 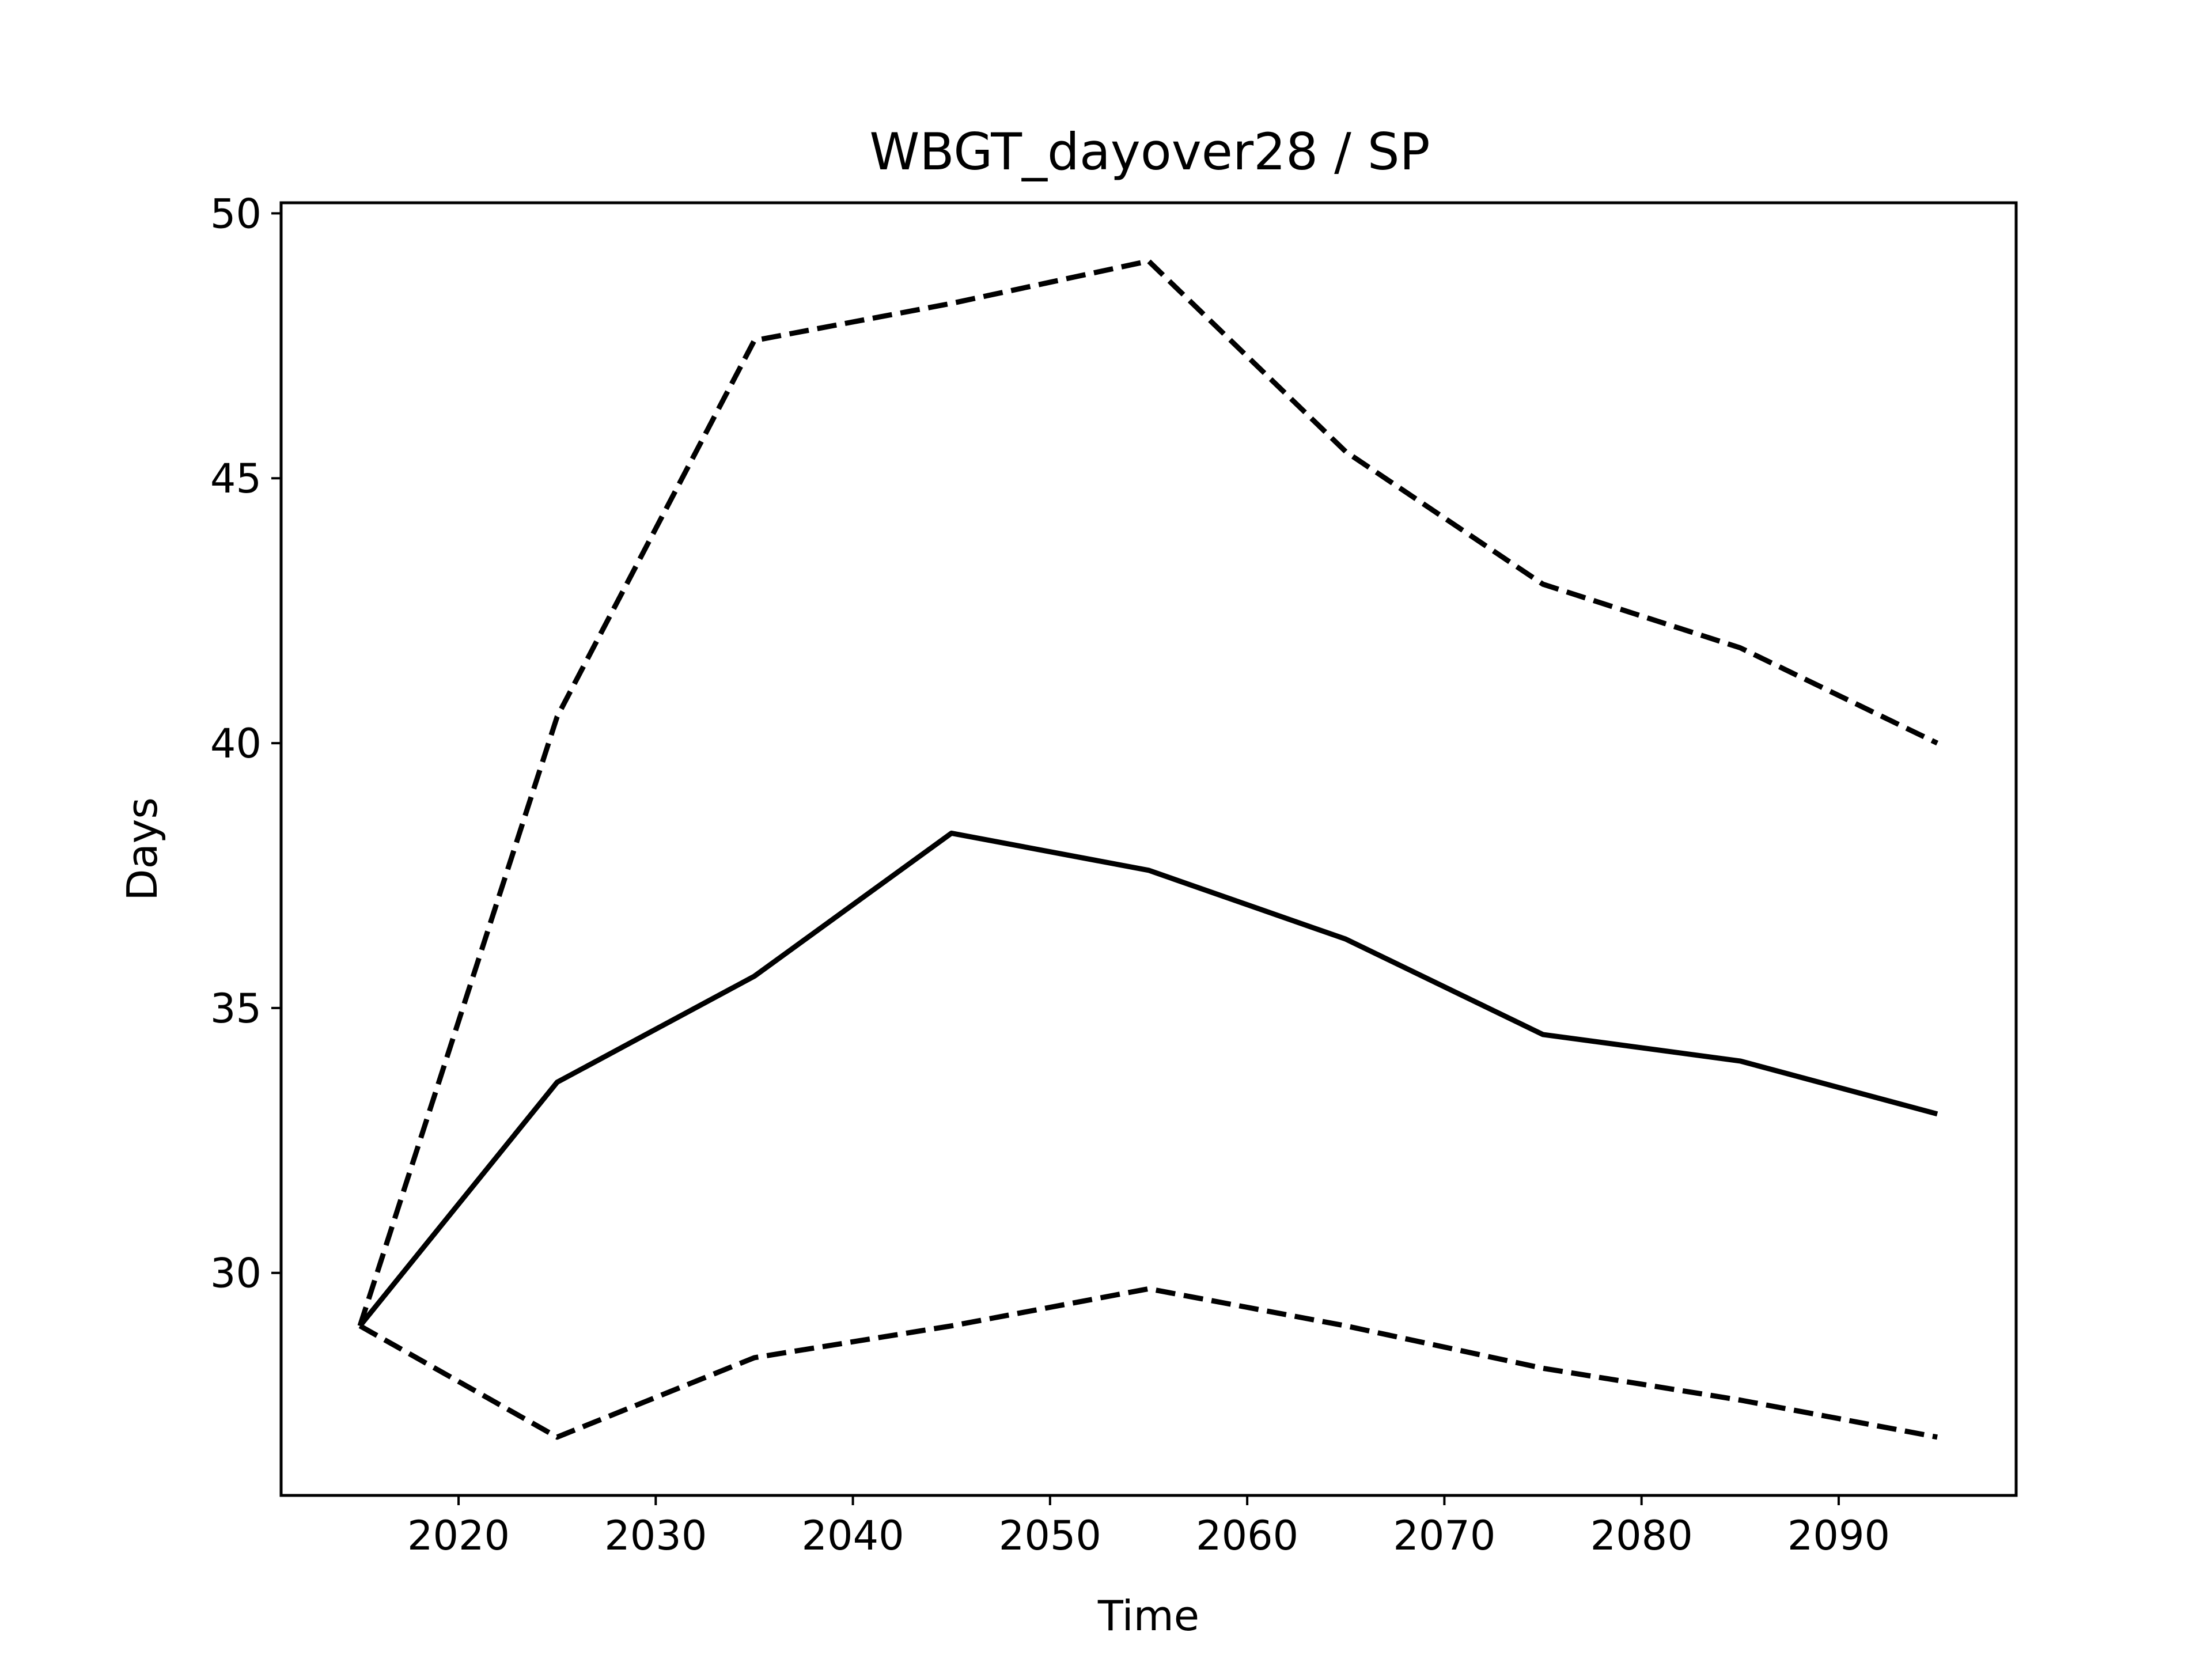 What do you see at coordinates (1444, 1535) in the screenshot?
I see `x-tick-label: 2070` at bounding box center [1444, 1535].